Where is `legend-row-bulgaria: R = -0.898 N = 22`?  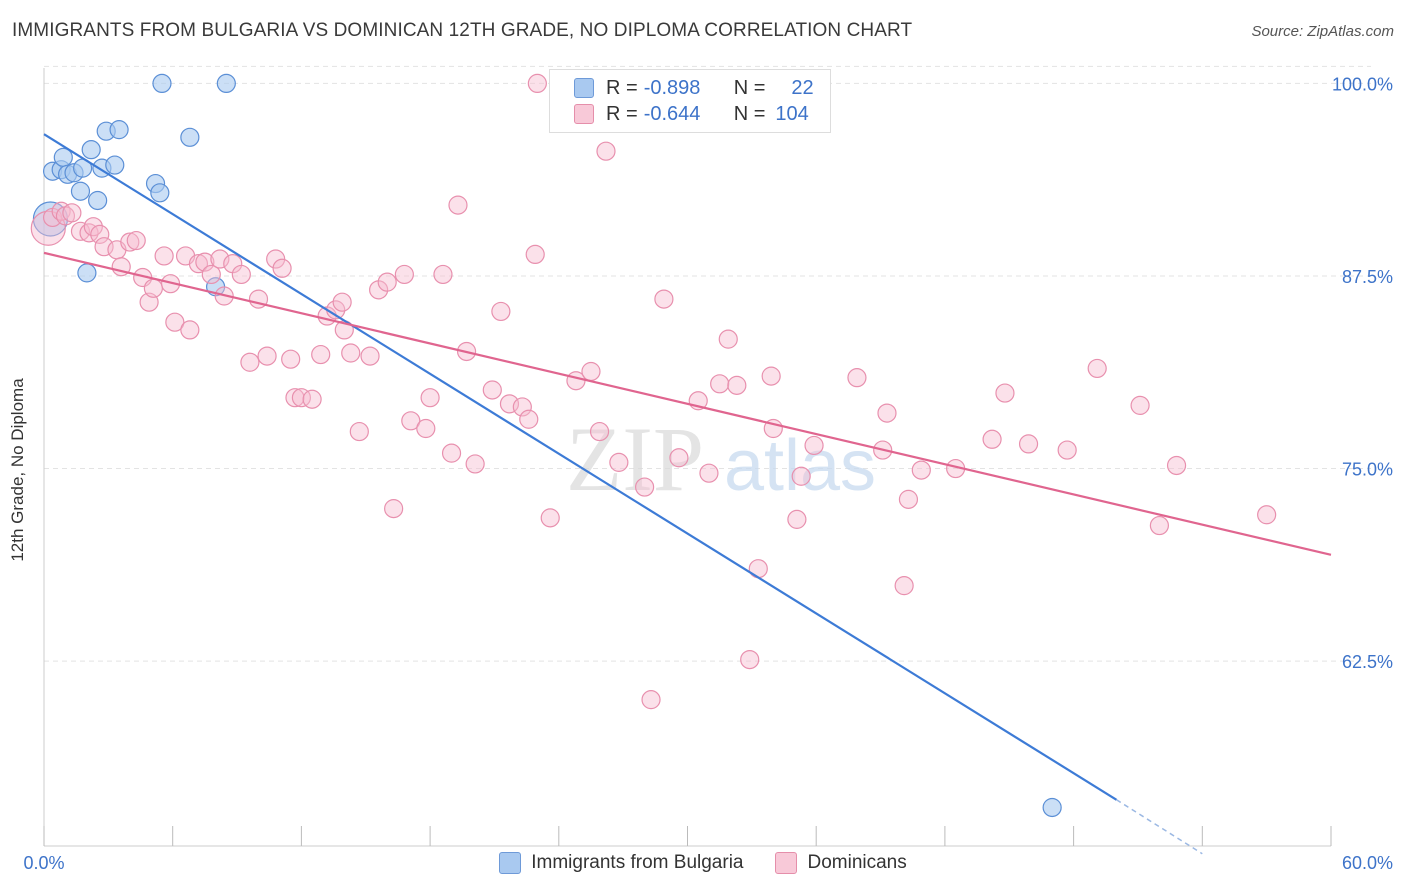 legend-row-bulgaria: R = -0.898 N = 22 is located at coordinates (694, 88).